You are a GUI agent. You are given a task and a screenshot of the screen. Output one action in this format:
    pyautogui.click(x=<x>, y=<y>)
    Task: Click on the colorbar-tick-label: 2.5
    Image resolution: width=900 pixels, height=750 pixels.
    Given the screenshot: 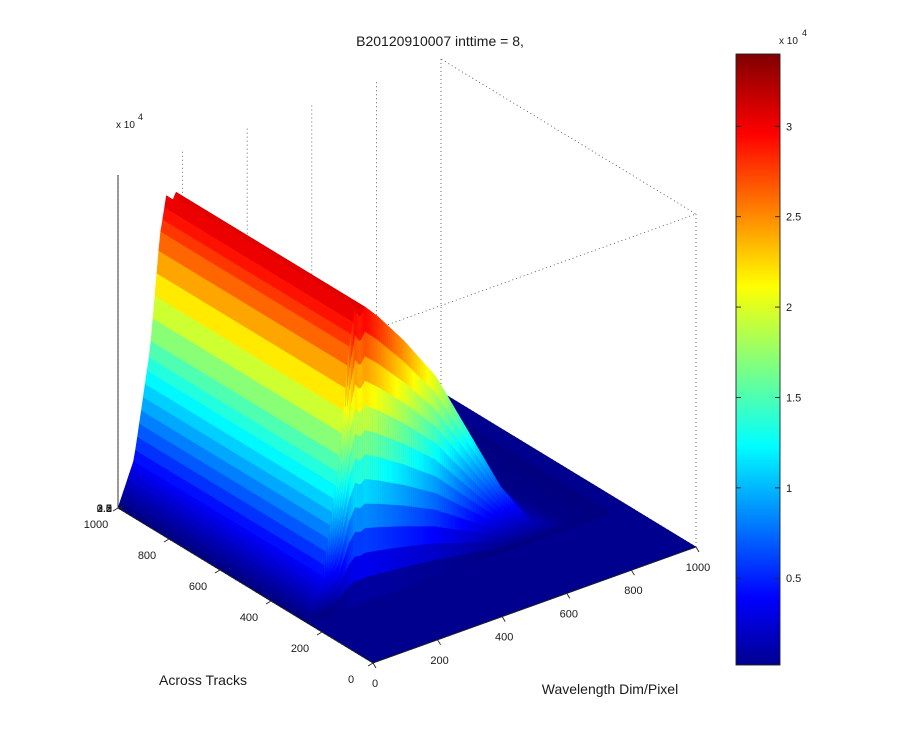 What is the action you would take?
    pyautogui.click(x=793, y=218)
    